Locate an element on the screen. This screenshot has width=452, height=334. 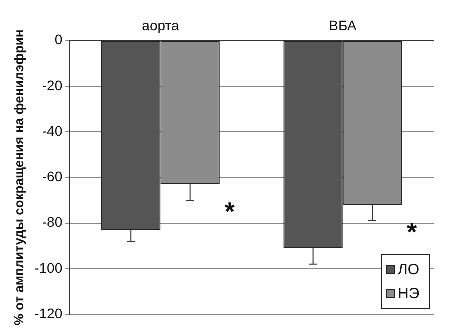
y-tick-label: -100 is located at coordinates (48, 268).